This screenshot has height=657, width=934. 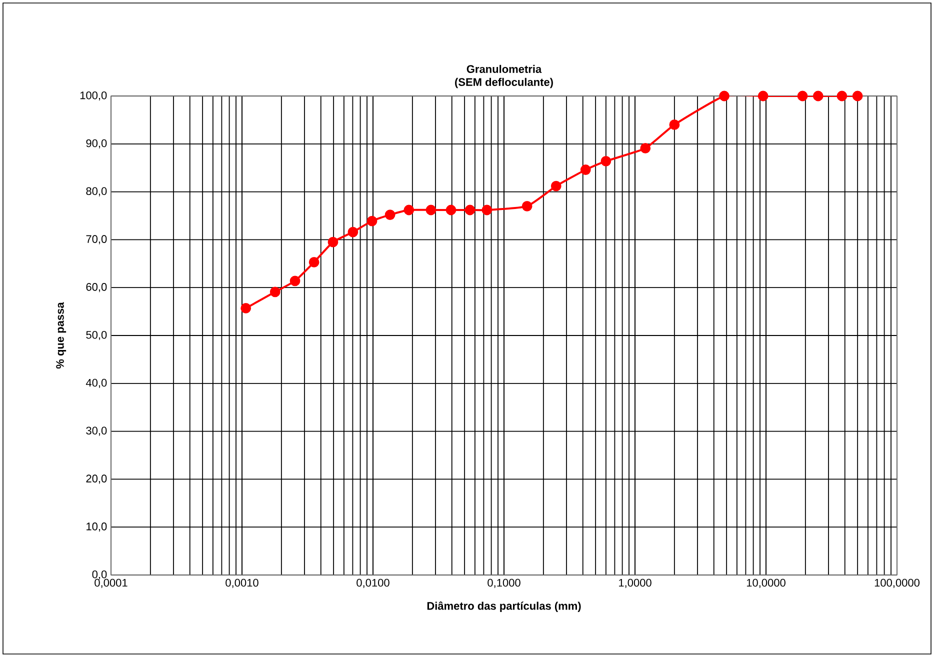 I want to click on x-axis-title: Diâmetro das partículas (mm), so click(x=504, y=606).